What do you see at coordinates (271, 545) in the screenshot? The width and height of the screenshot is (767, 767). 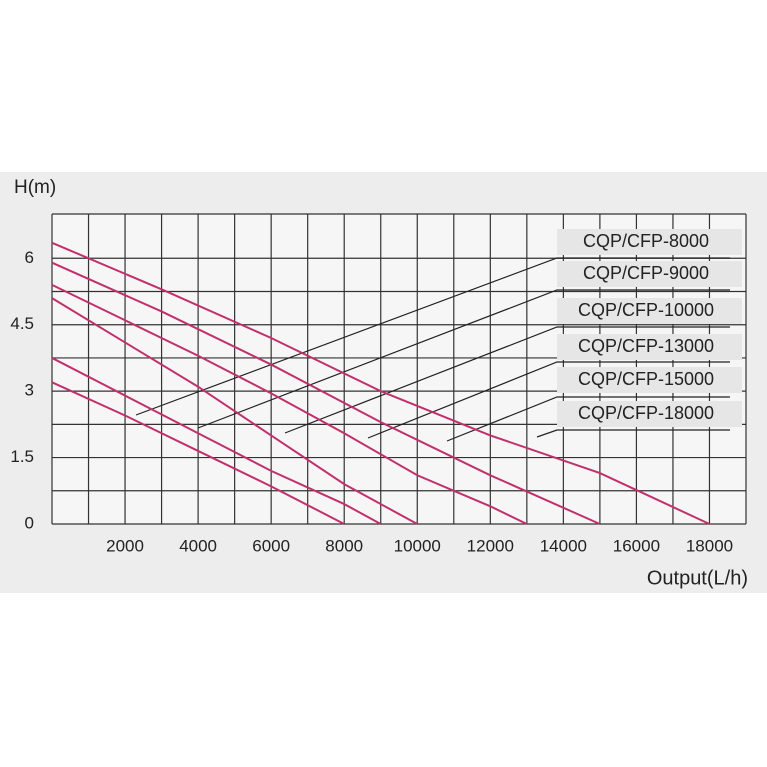 I see `x-tick-label: 6000` at bounding box center [271, 545].